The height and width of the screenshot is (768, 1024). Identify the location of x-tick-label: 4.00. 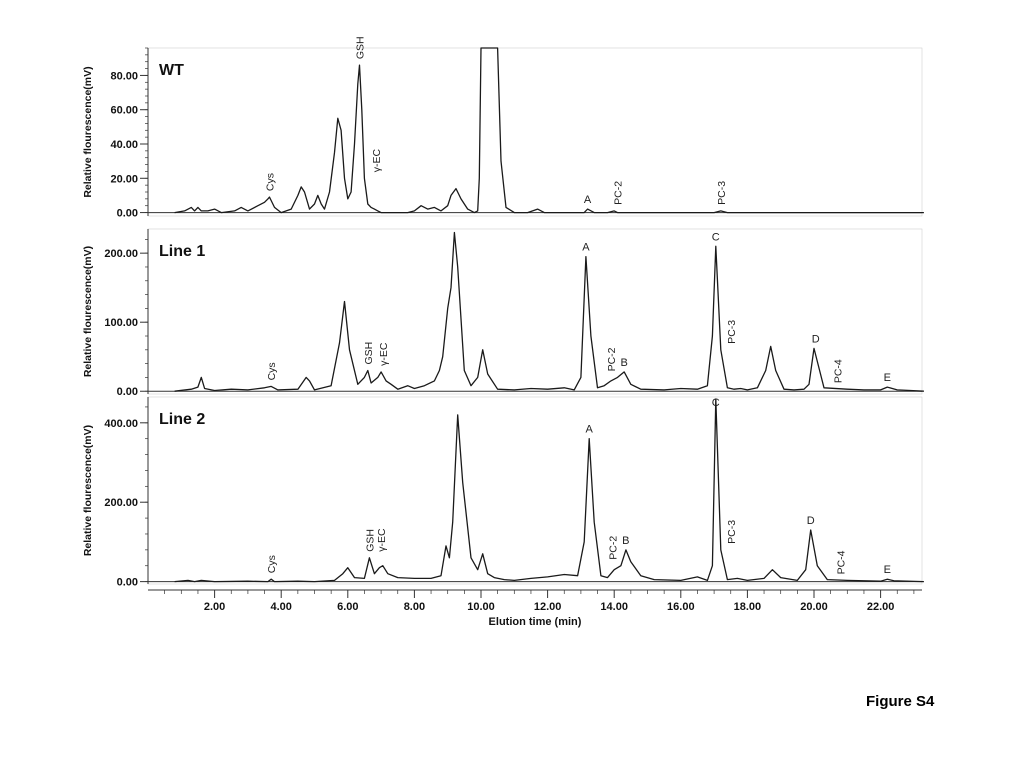
(280, 607).